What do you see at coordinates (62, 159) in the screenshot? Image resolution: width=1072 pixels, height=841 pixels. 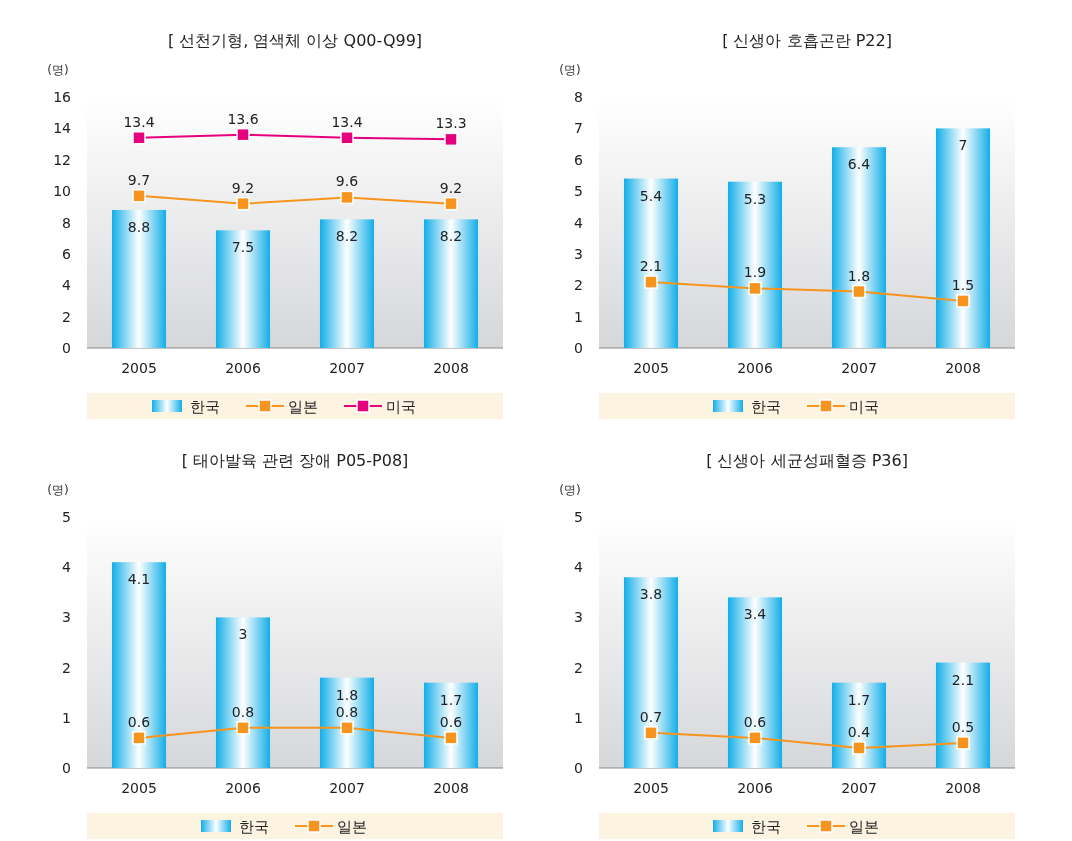 I see `y-tick-label: 12` at bounding box center [62, 159].